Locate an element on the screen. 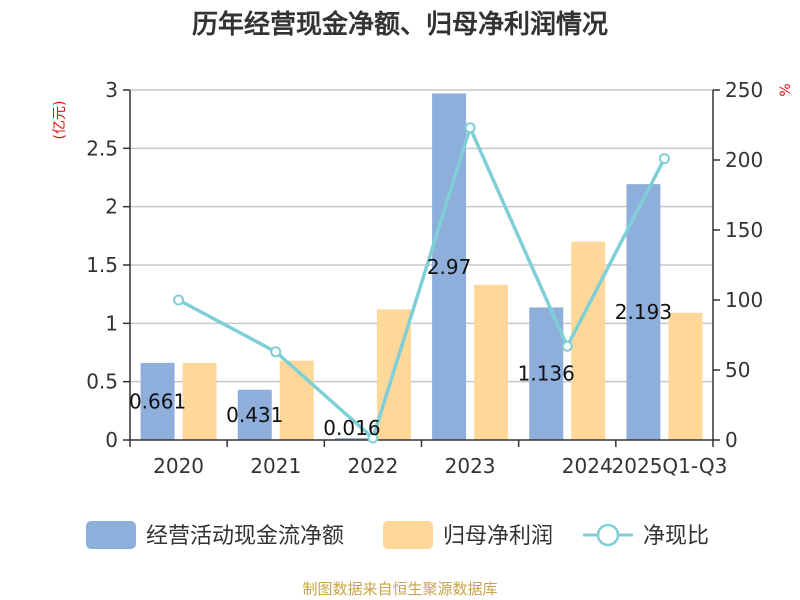 This screenshot has height=600, width=800. data-label-cash-flow: 2.193 is located at coordinates (643, 312).